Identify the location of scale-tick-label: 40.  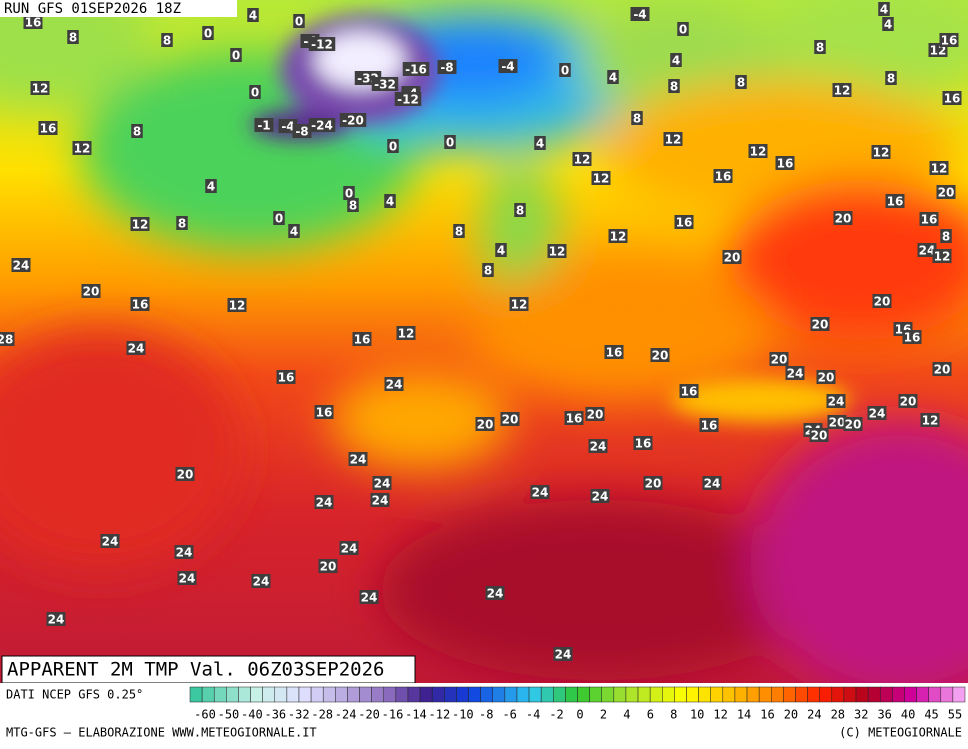
(908, 715).